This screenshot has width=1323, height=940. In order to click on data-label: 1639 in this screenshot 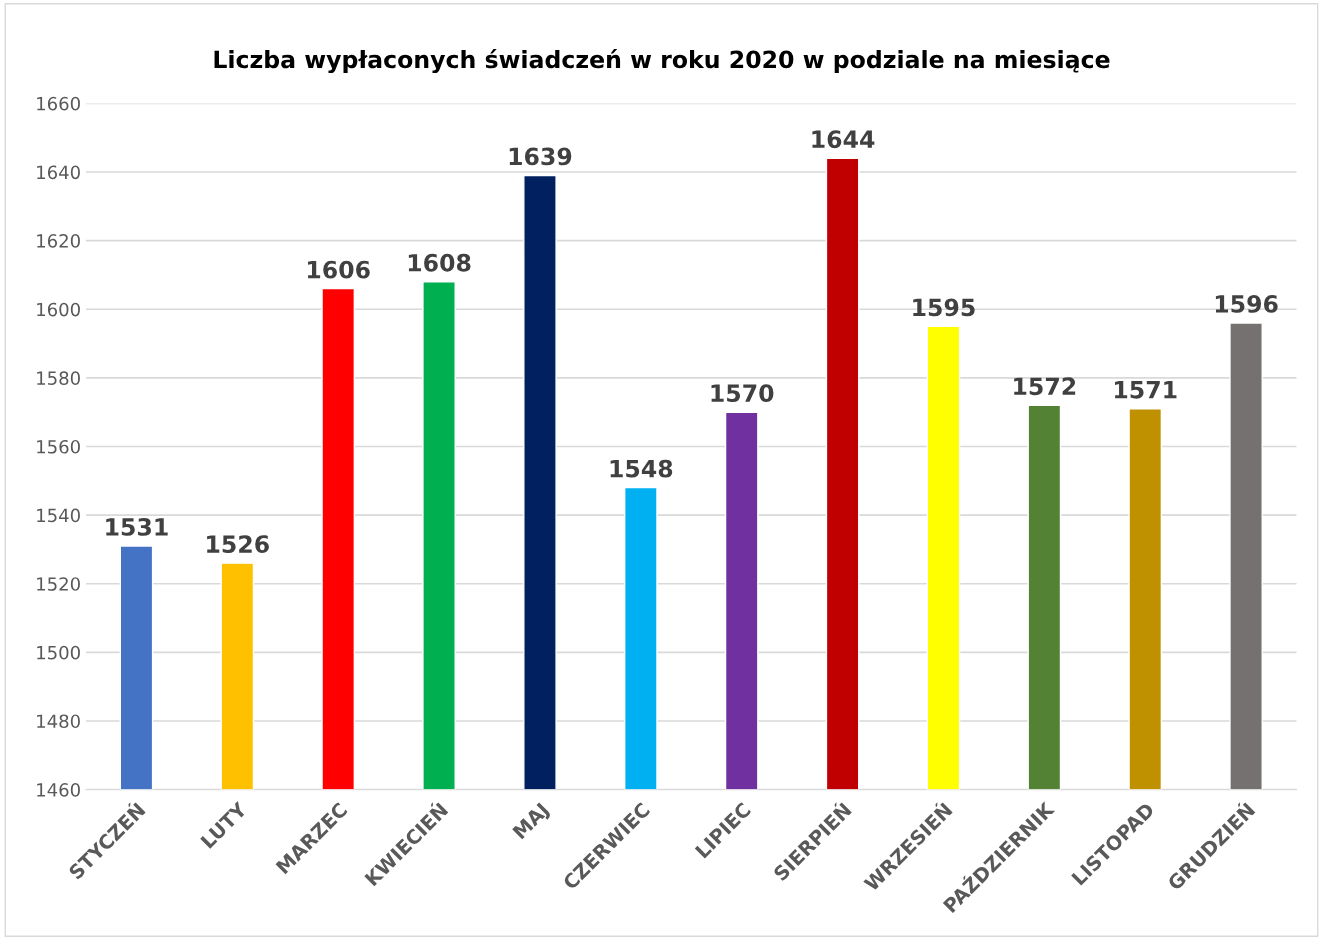, I will do `click(540, 156)`.